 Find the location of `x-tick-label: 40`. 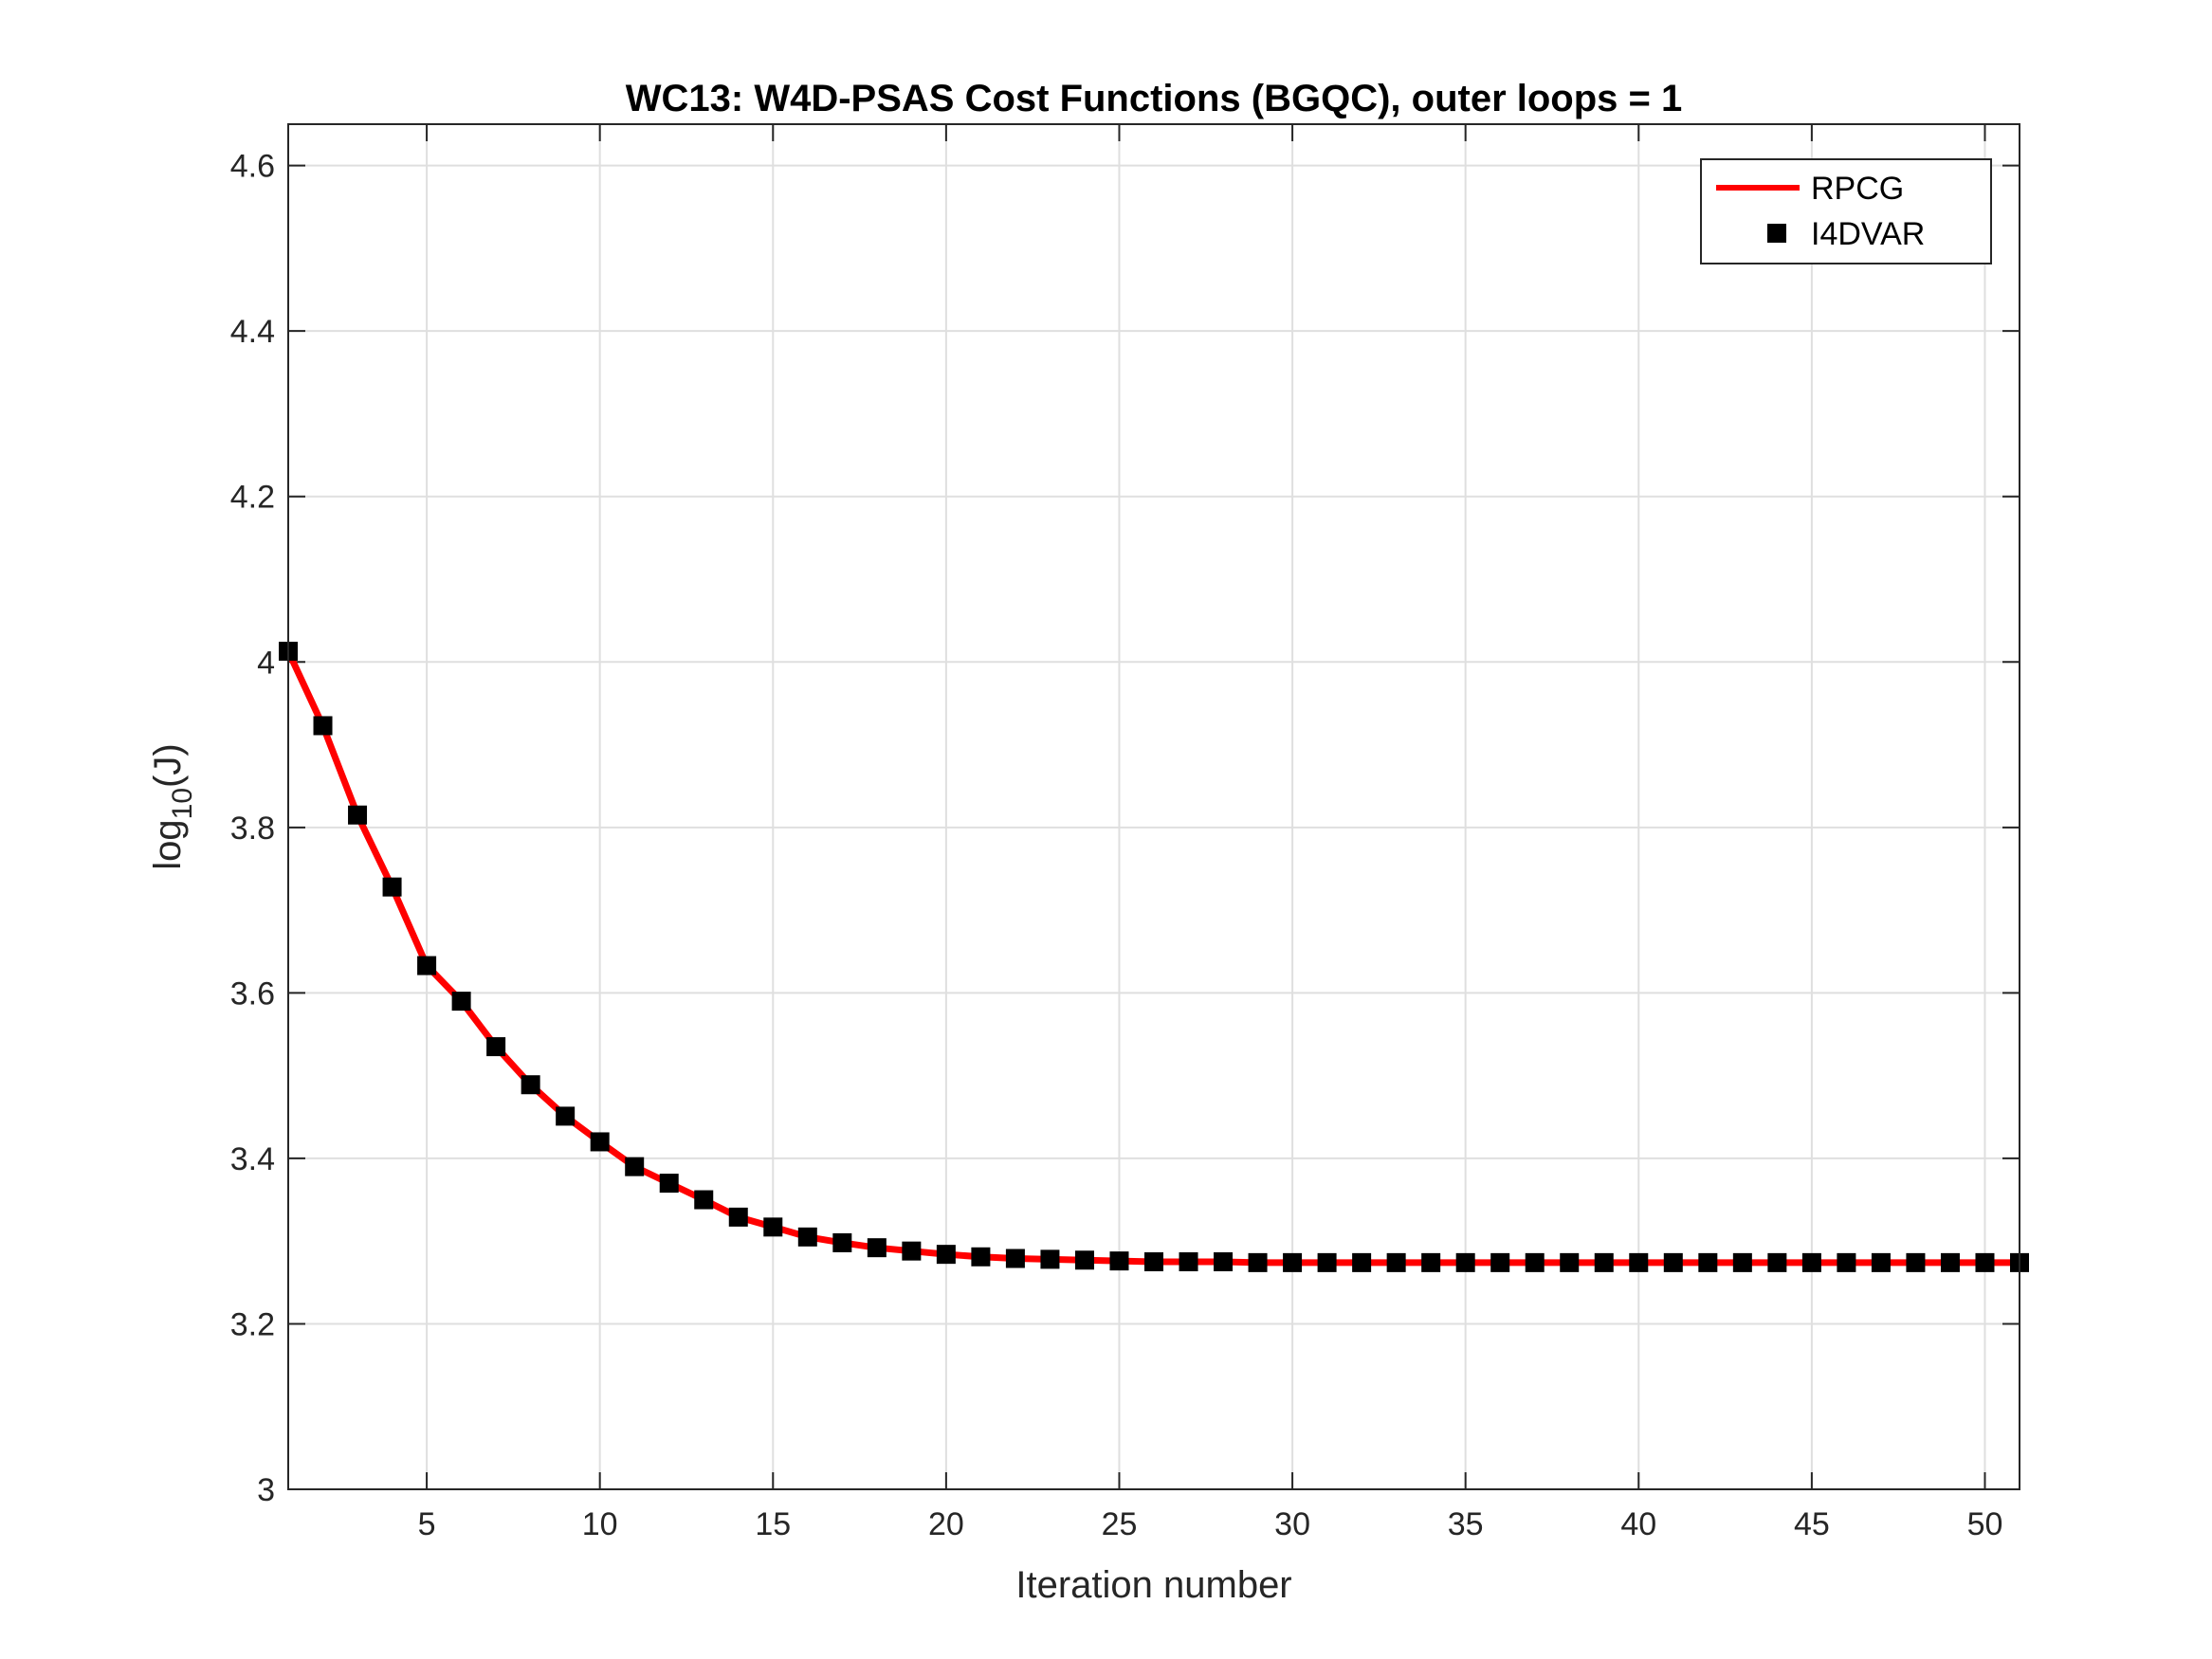

x-tick-label: 40 is located at coordinates (1638, 1524).